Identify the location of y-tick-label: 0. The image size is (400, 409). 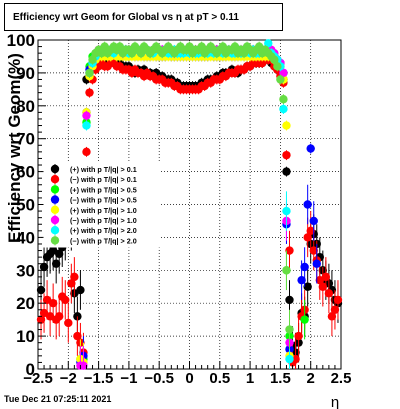
(30, 369).